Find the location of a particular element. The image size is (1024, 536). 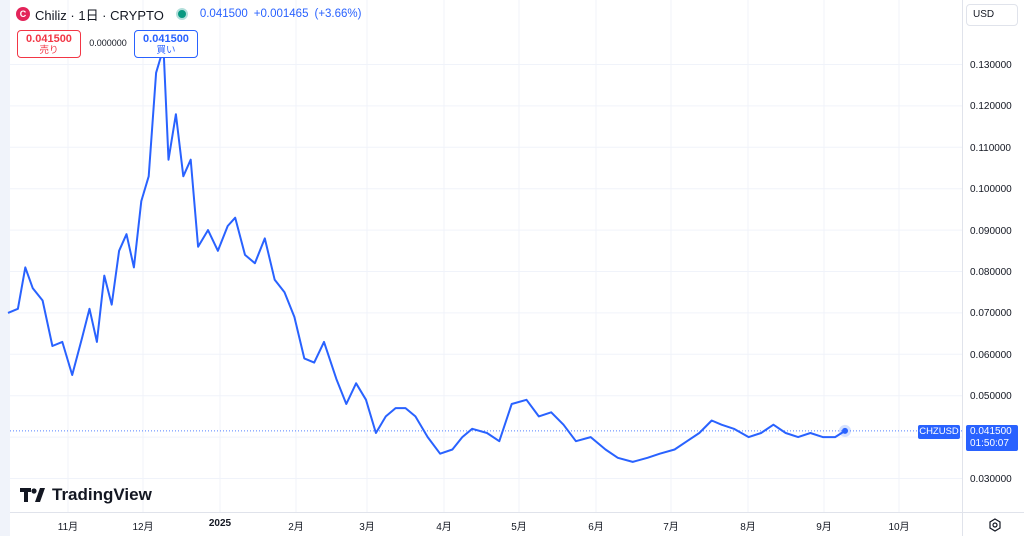

currency-selector: USD is located at coordinates (992, 15).